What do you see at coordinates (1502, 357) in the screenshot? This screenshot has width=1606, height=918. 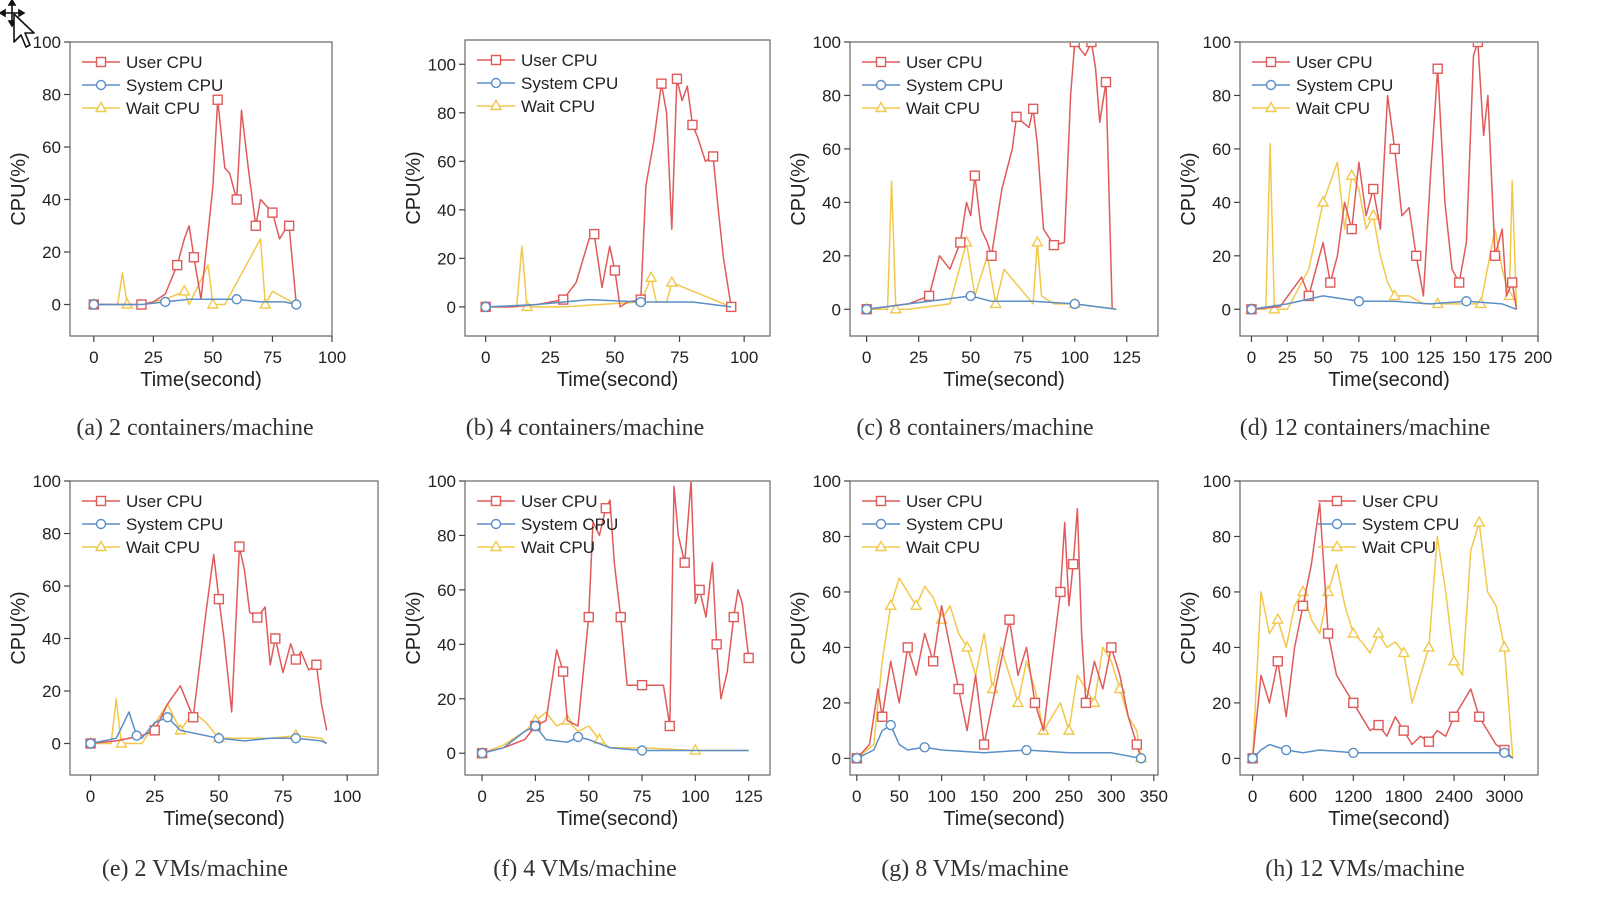 I see `x-tick-label: 175` at bounding box center [1502, 357].